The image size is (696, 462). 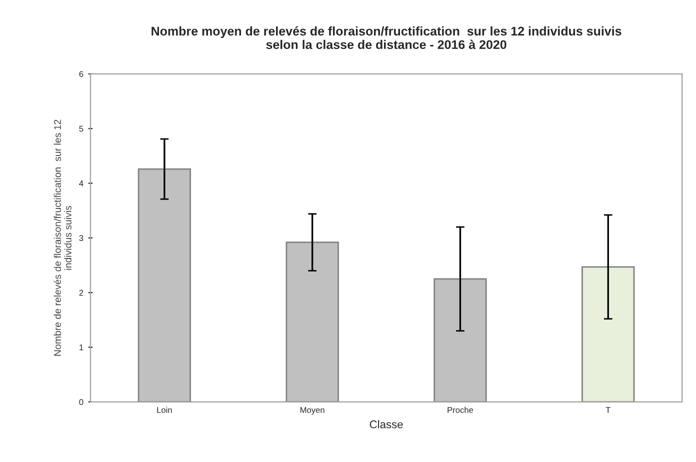 What do you see at coordinates (81, 402) in the screenshot?
I see `y-tick-label: 0` at bounding box center [81, 402].